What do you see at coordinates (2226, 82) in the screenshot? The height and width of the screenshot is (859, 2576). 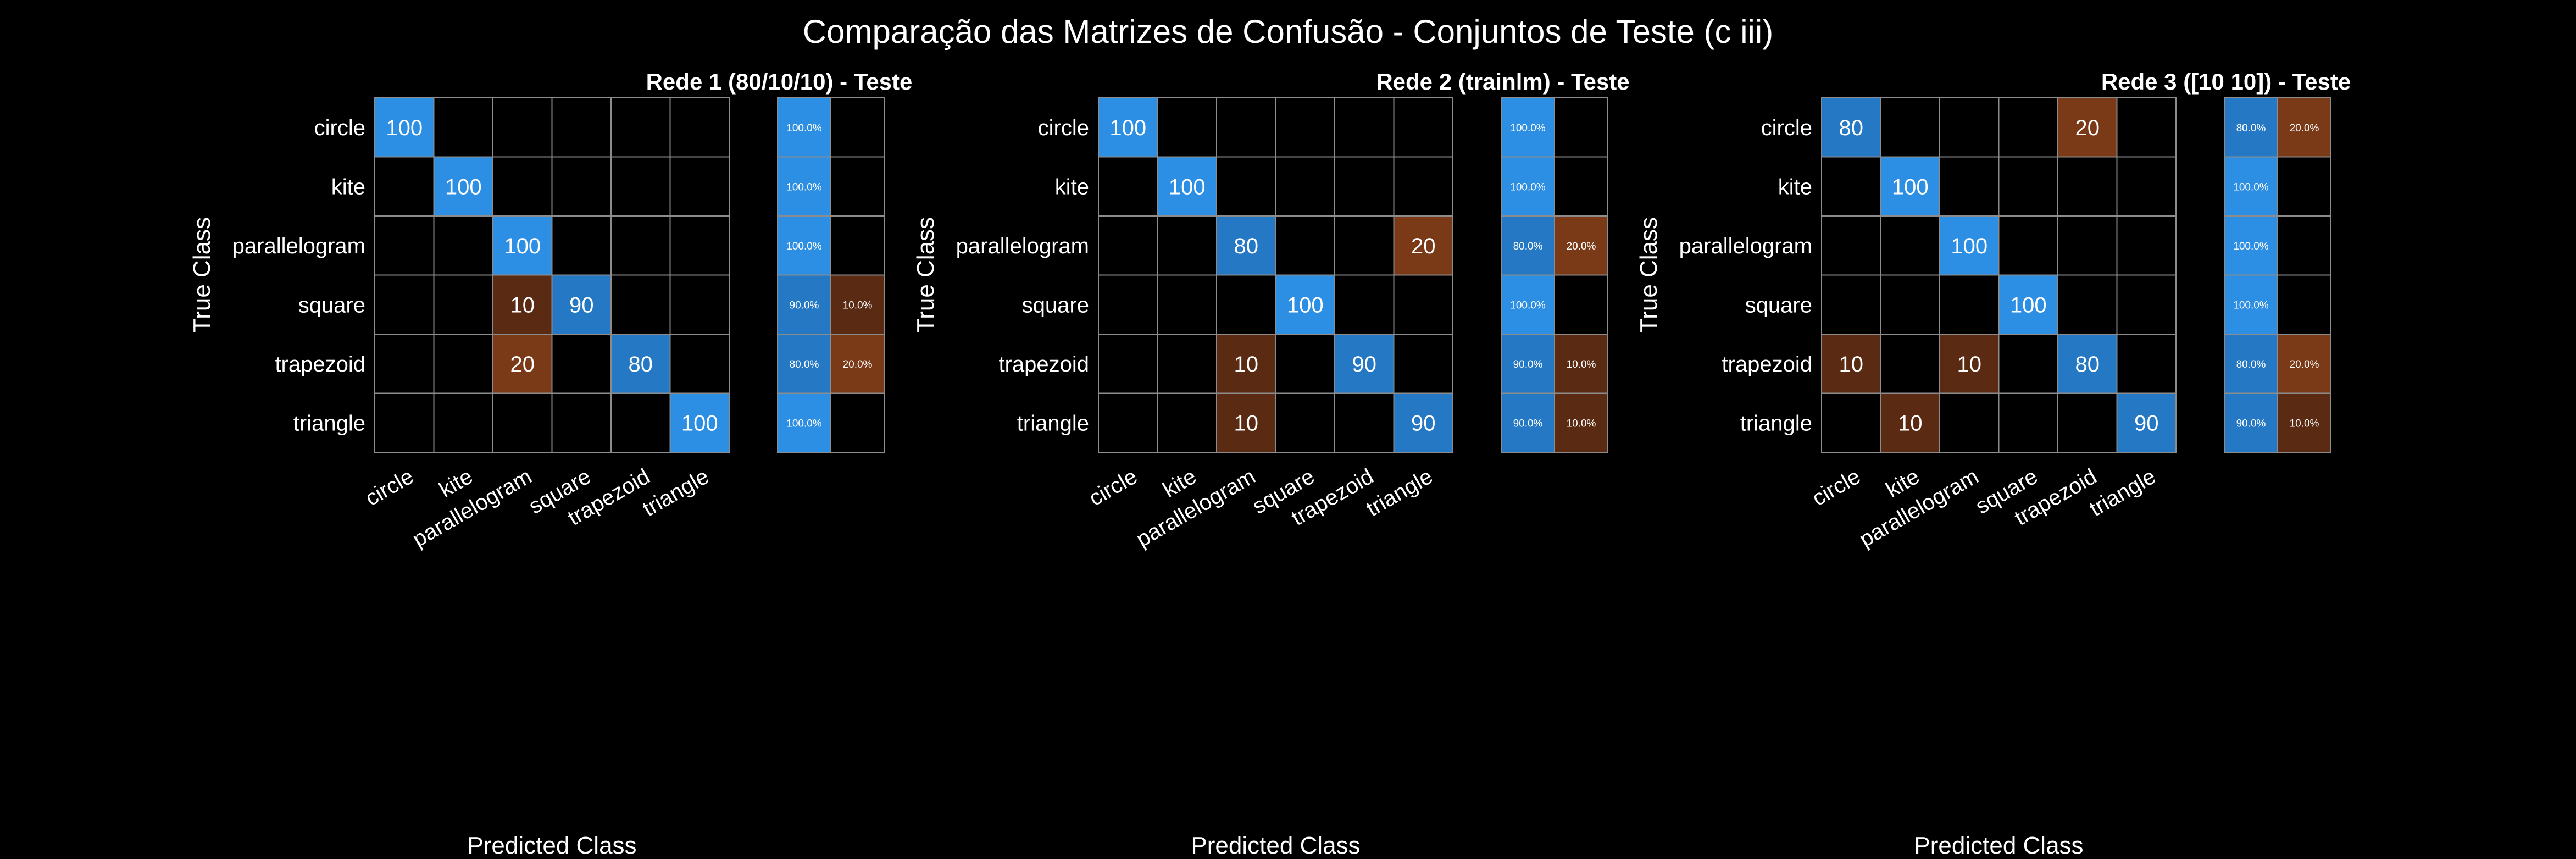 I see `panel-title: Rede 3 ([10 10]) - Teste` at bounding box center [2226, 82].